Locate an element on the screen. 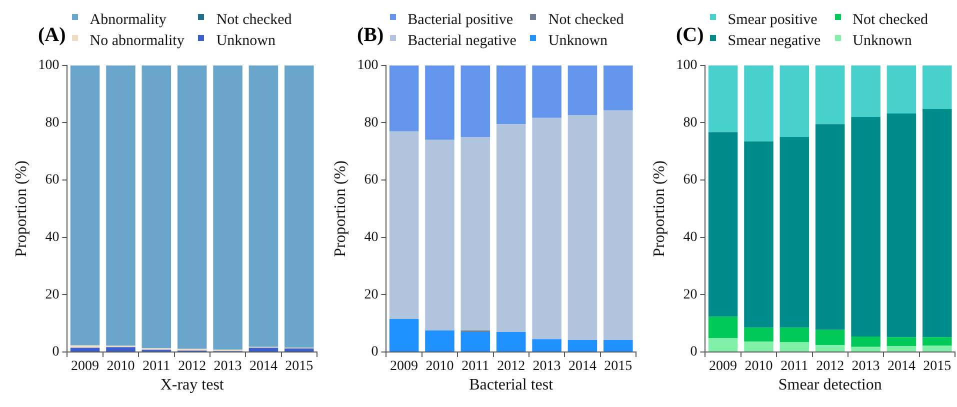  legend-label: Smear negative is located at coordinates (774, 41).